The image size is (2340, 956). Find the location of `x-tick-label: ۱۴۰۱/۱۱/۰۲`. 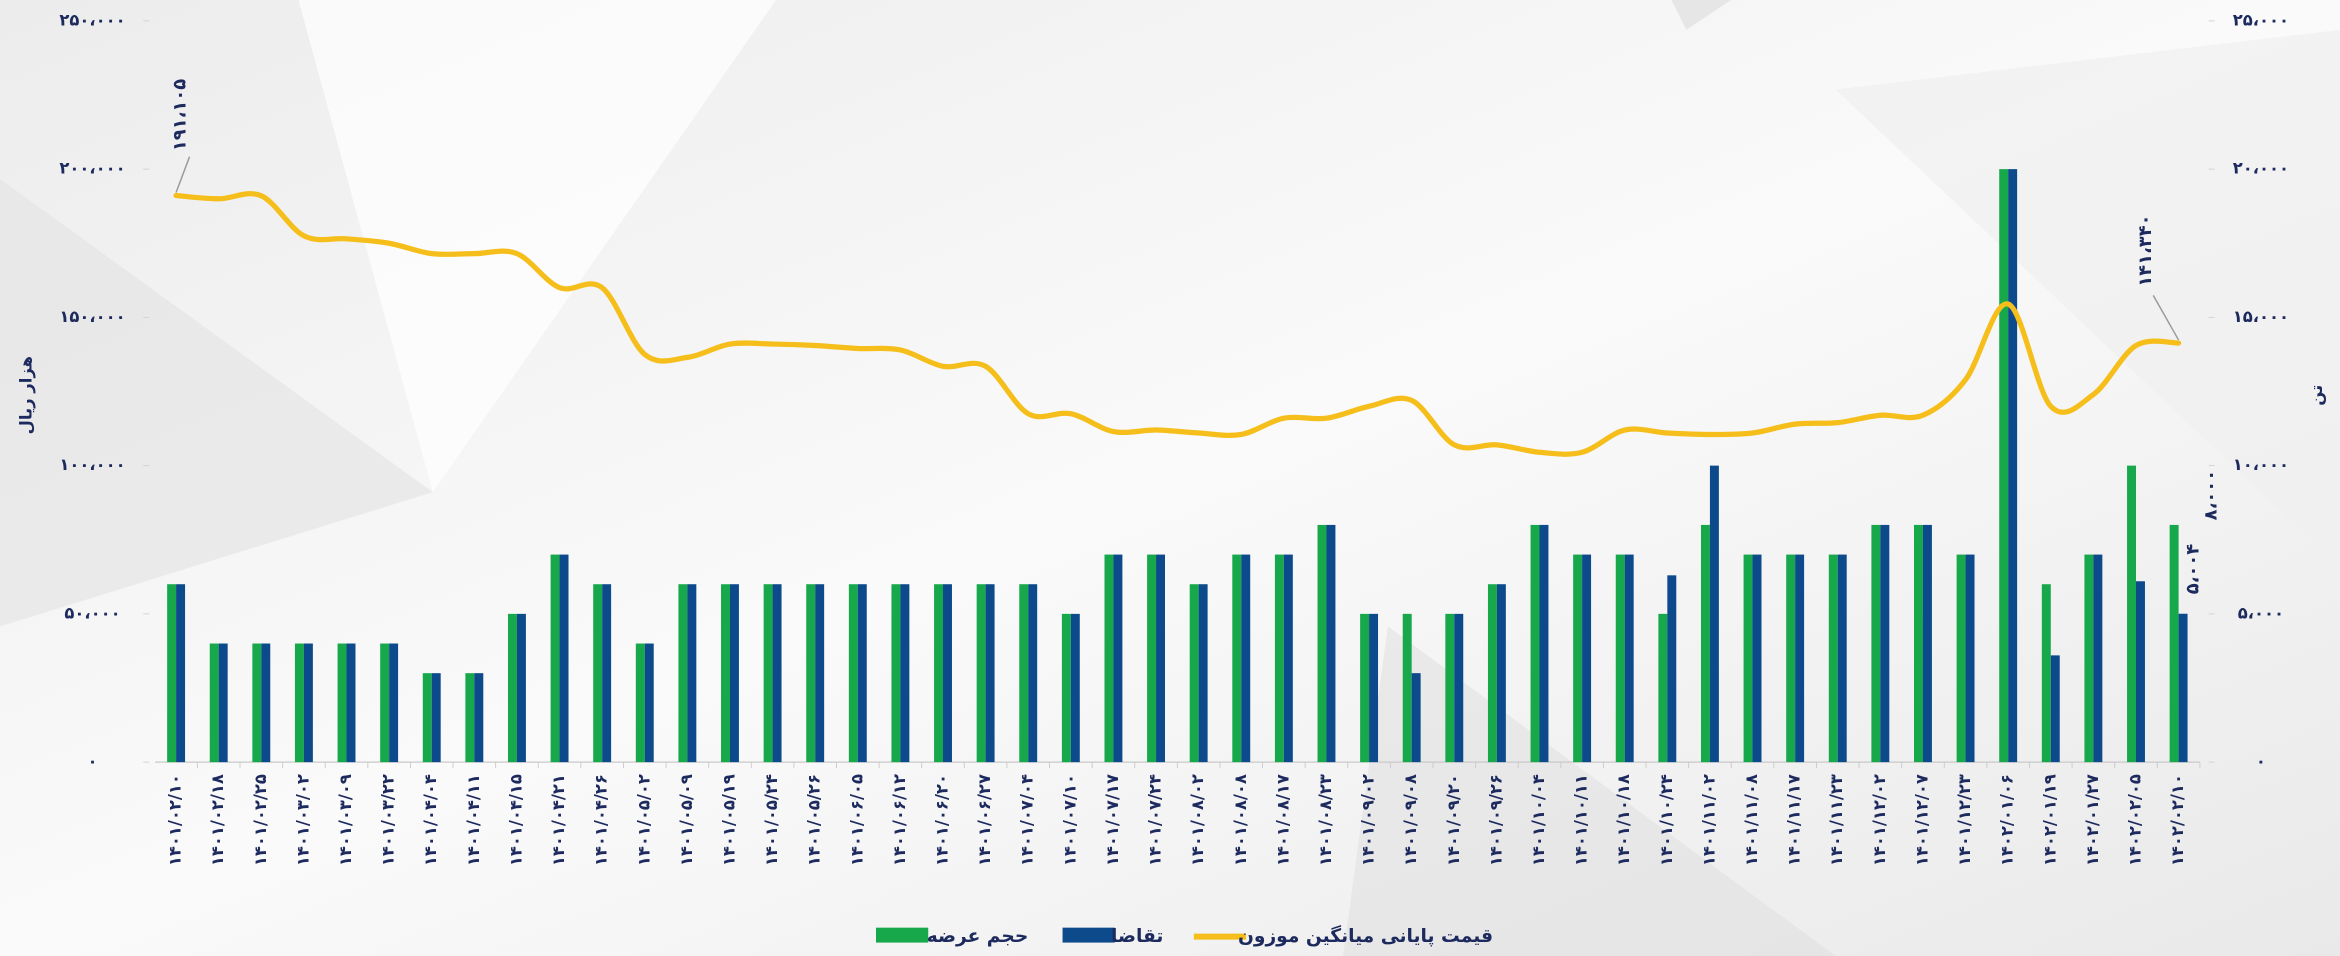

x-tick-label: ۱۴۰۱/۱۱/۰۲ is located at coordinates (1708, 820).